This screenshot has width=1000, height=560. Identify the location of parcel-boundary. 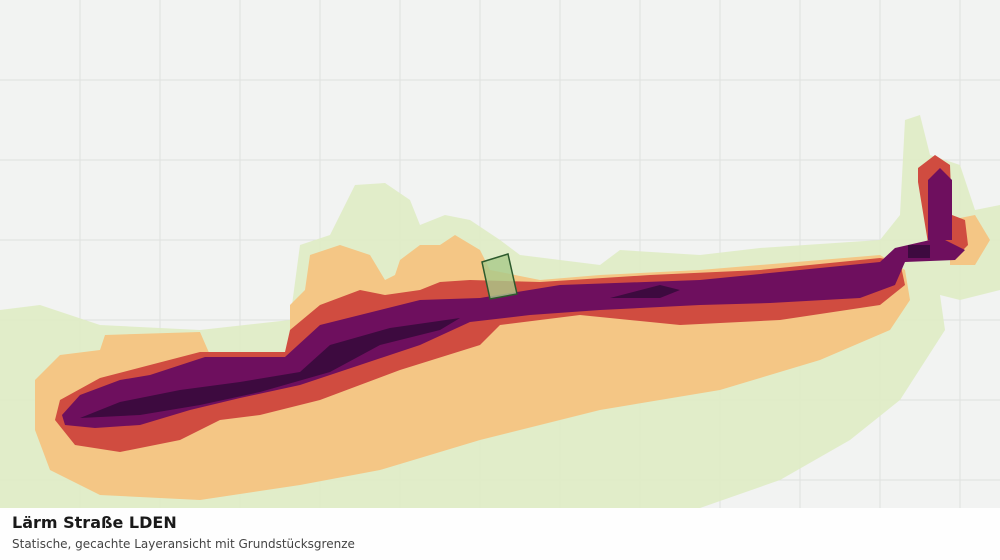
(499, 276).